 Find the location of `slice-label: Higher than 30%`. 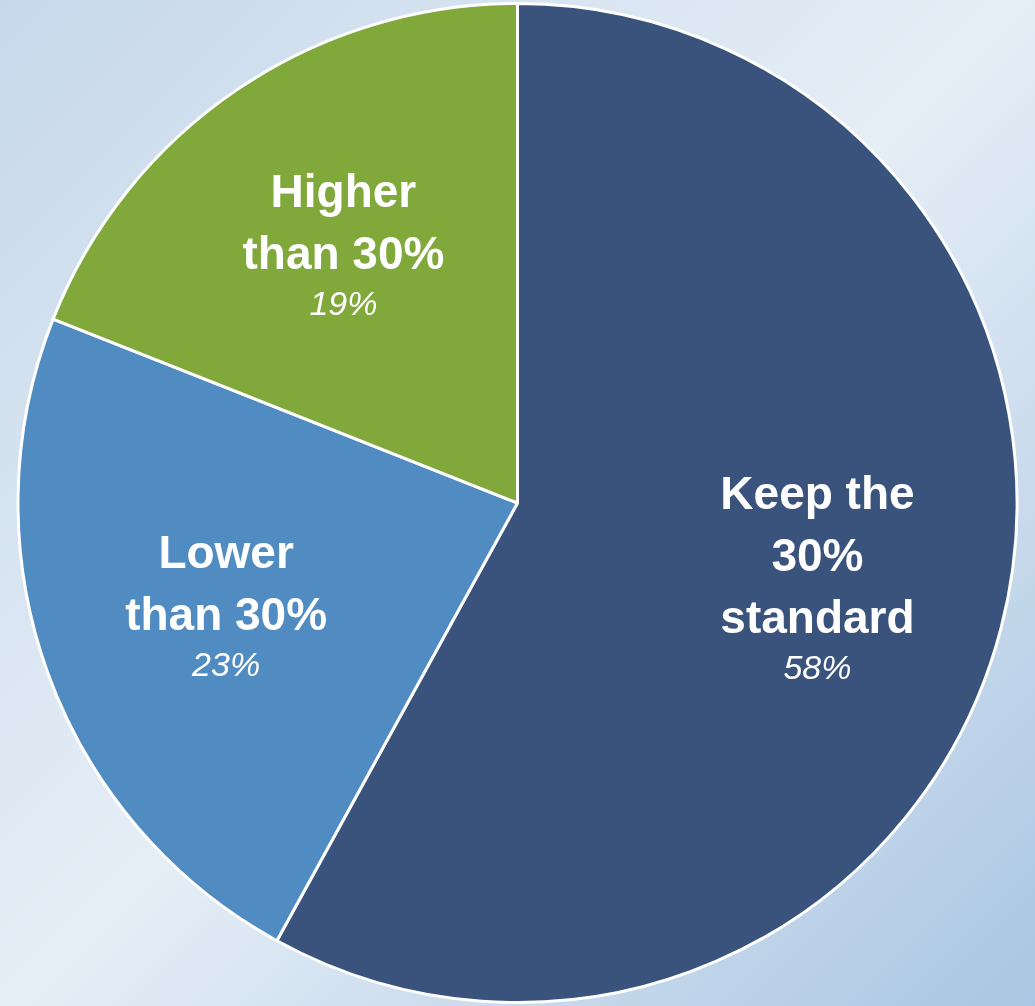

slice-label: Higher than 30% is located at coordinates (343, 221).